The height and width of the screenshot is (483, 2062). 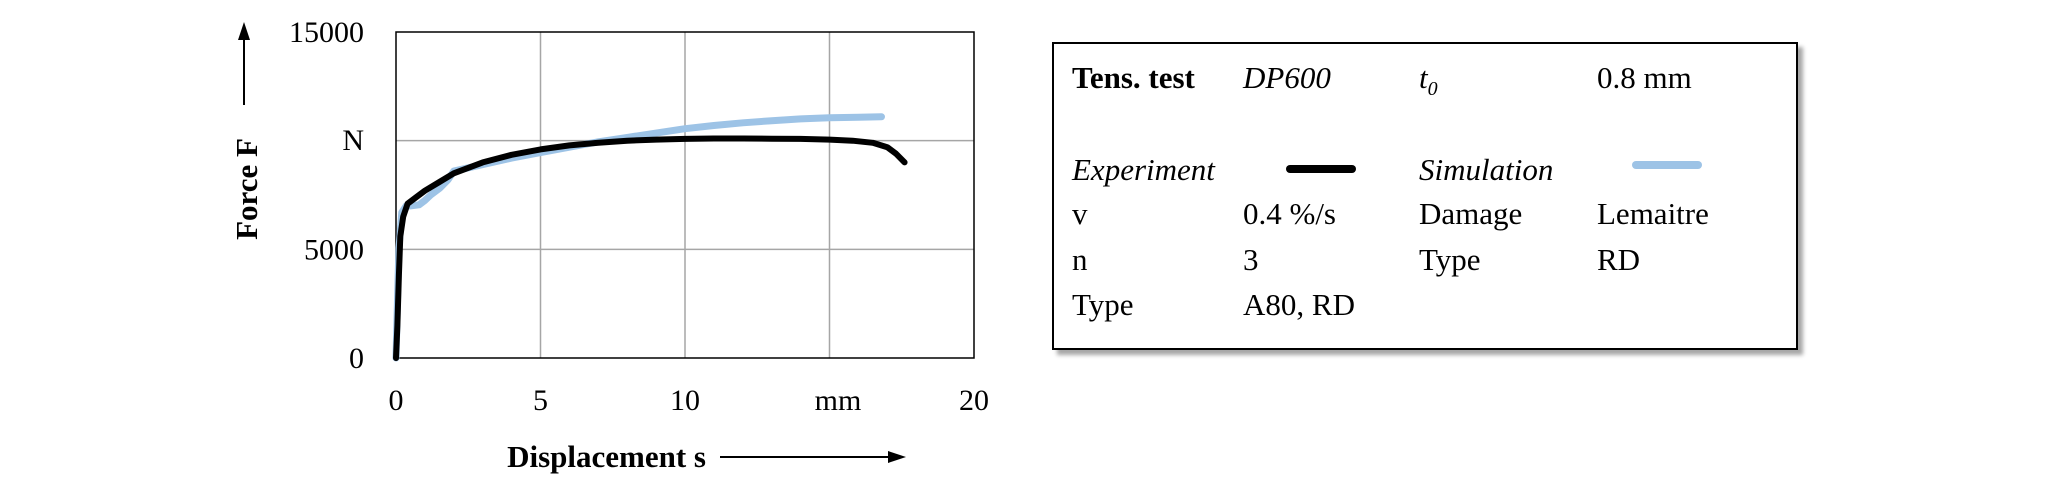 I want to click on damage-value: Lemaitre, so click(x=1653, y=213).